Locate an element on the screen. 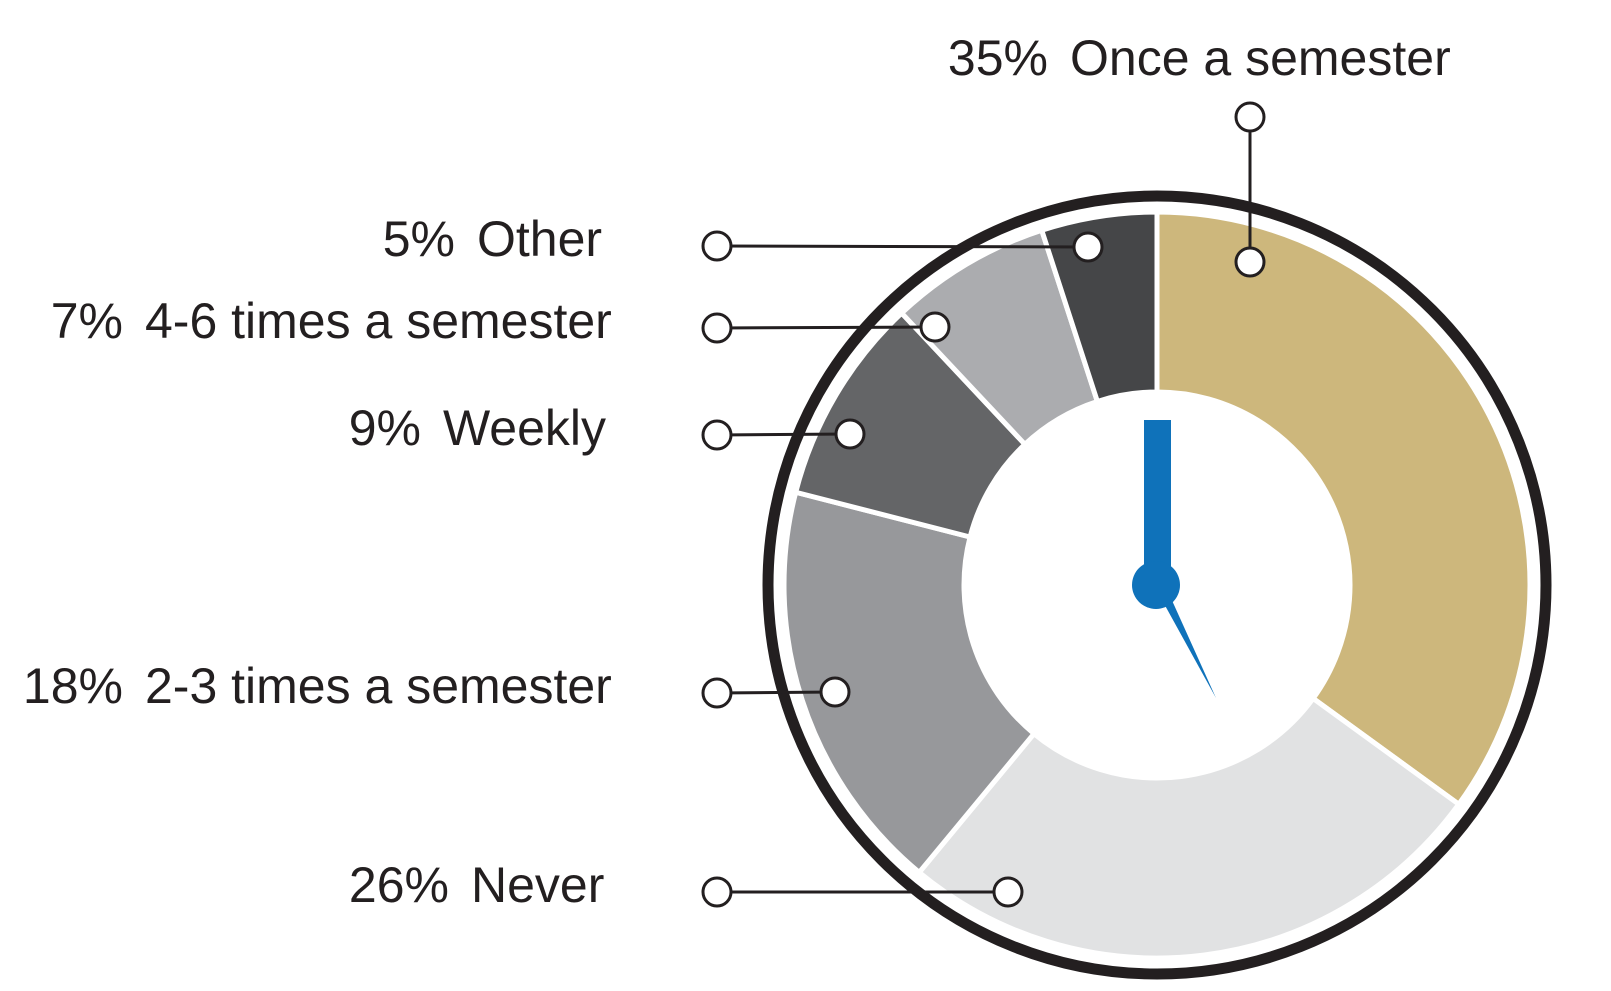 The image size is (1611, 991). category-label: Once a semester is located at coordinates (1260, 58).